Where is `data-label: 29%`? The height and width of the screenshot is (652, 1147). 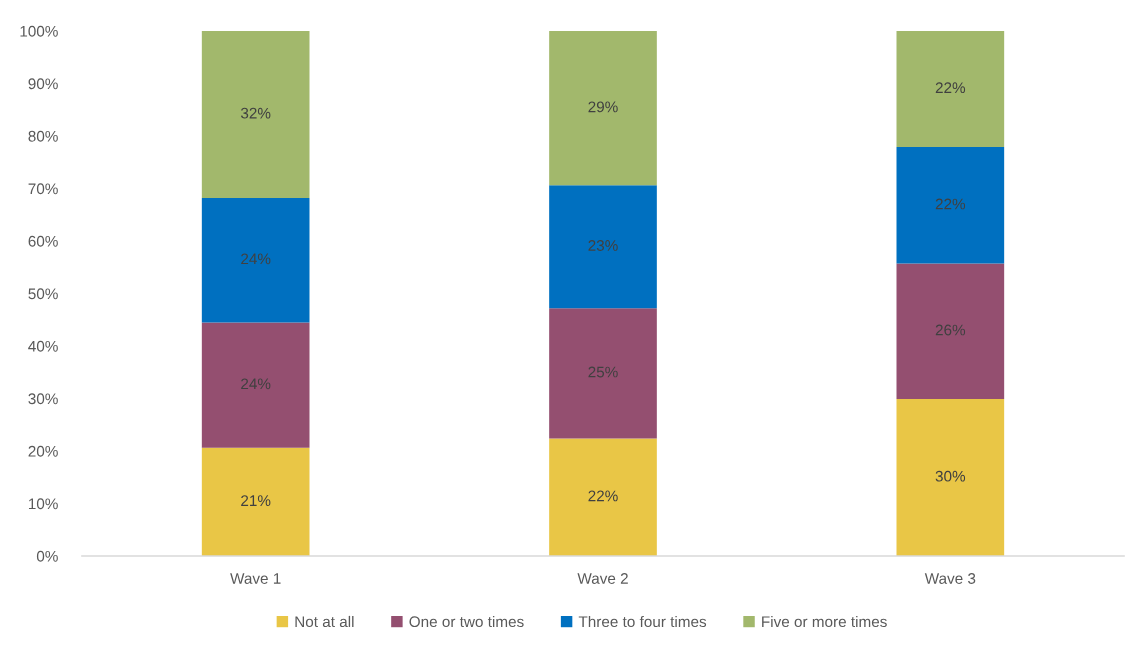 data-label: 29% is located at coordinates (603, 107).